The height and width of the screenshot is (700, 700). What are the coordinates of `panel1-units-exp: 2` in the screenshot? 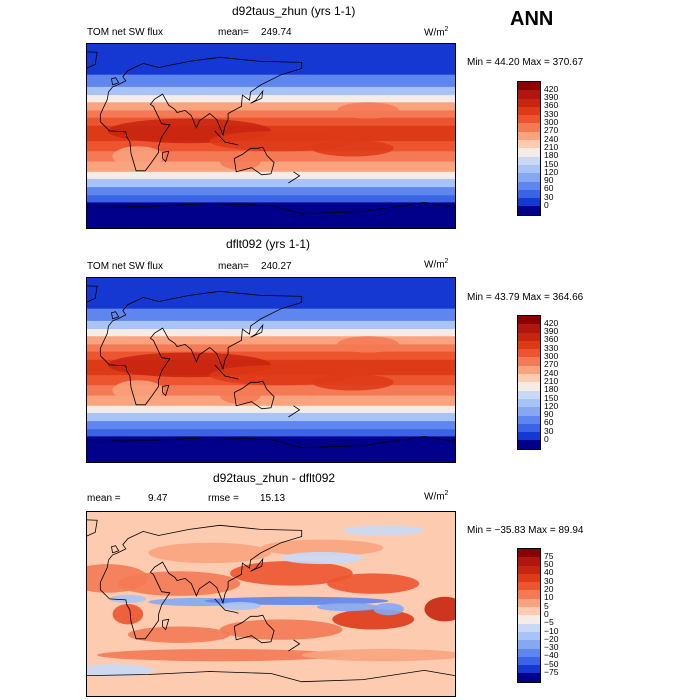 It's located at (446, 29).